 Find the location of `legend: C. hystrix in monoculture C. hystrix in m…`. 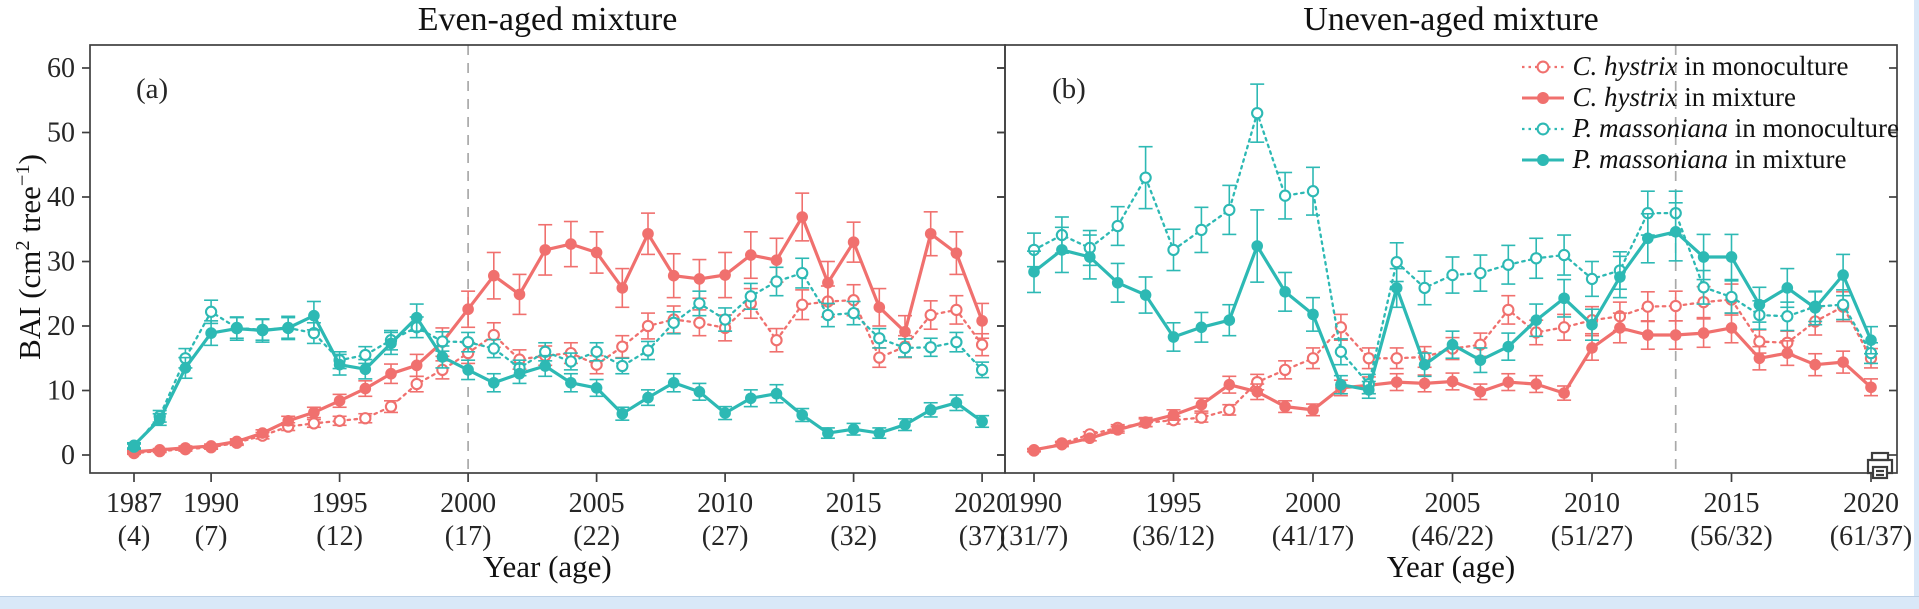

legend: C. hystrix in monoculture C. hystrix in m… is located at coordinates (1709, 112).